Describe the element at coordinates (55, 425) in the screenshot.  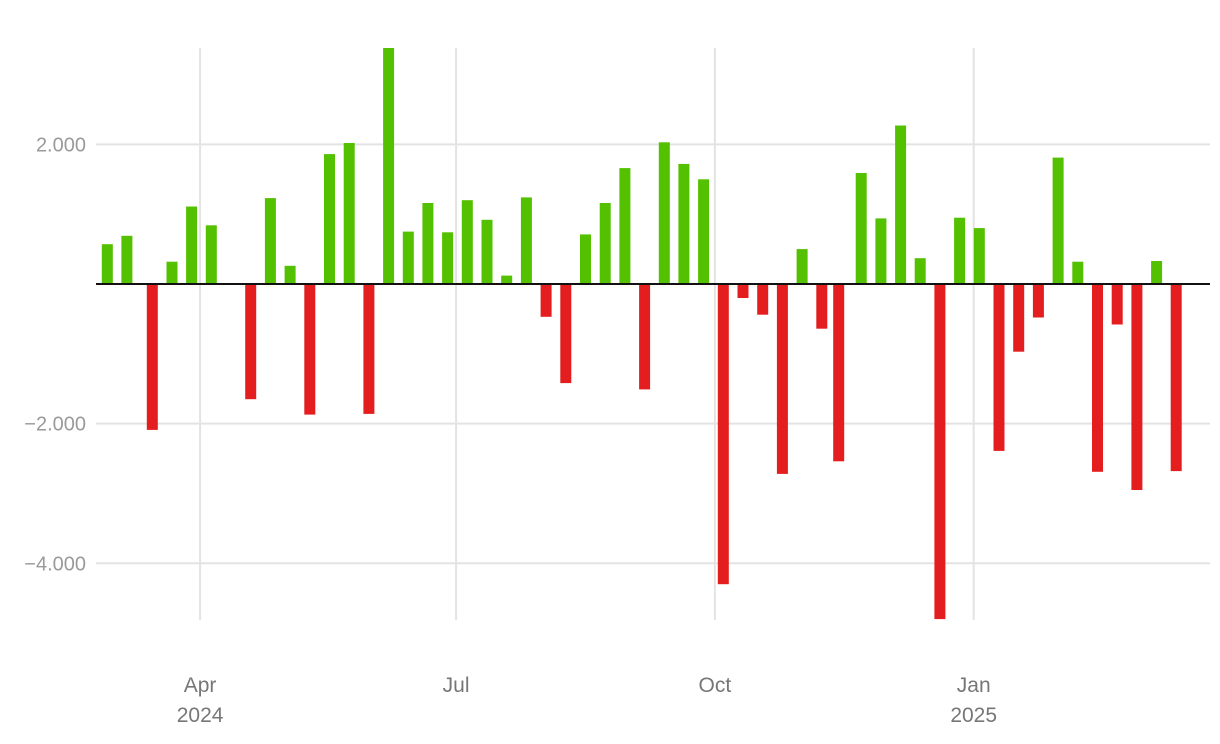
I see `y-tick-label: −2.000` at that location.